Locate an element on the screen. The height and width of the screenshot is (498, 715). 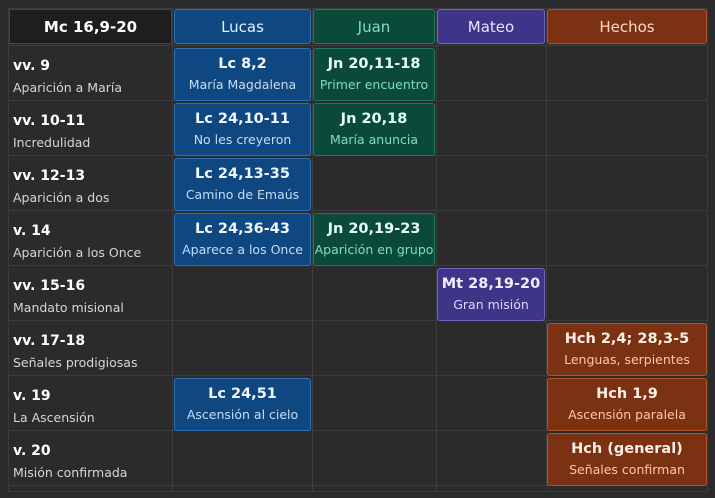
row-label: vv. 15-16 Mandato misional is located at coordinates (92, 297).